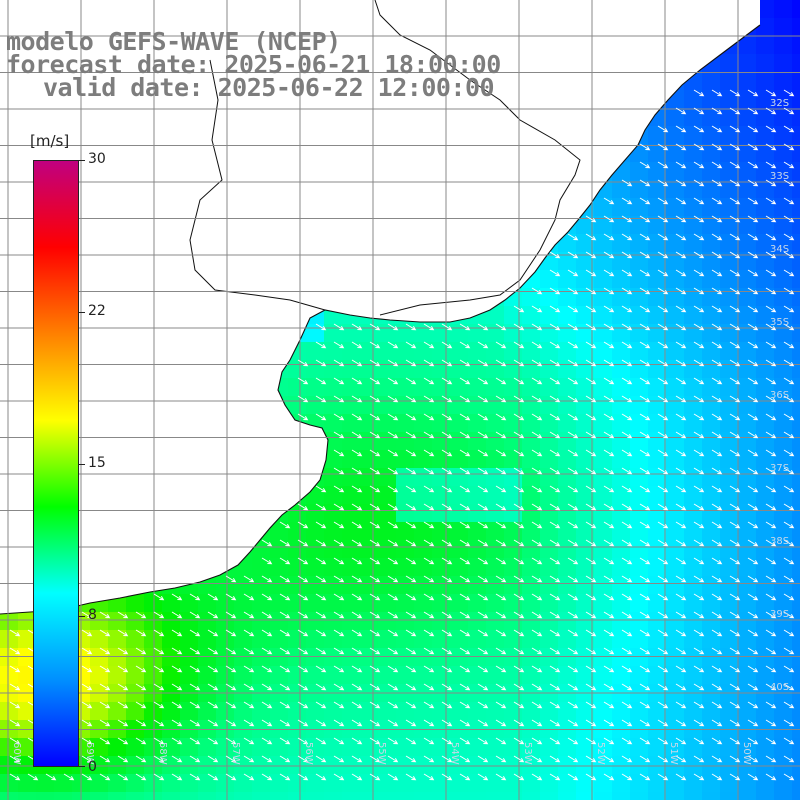 The image size is (800, 800). Describe the element at coordinates (97, 311) in the screenshot. I see `colorbar-tick-22: 22` at that location.